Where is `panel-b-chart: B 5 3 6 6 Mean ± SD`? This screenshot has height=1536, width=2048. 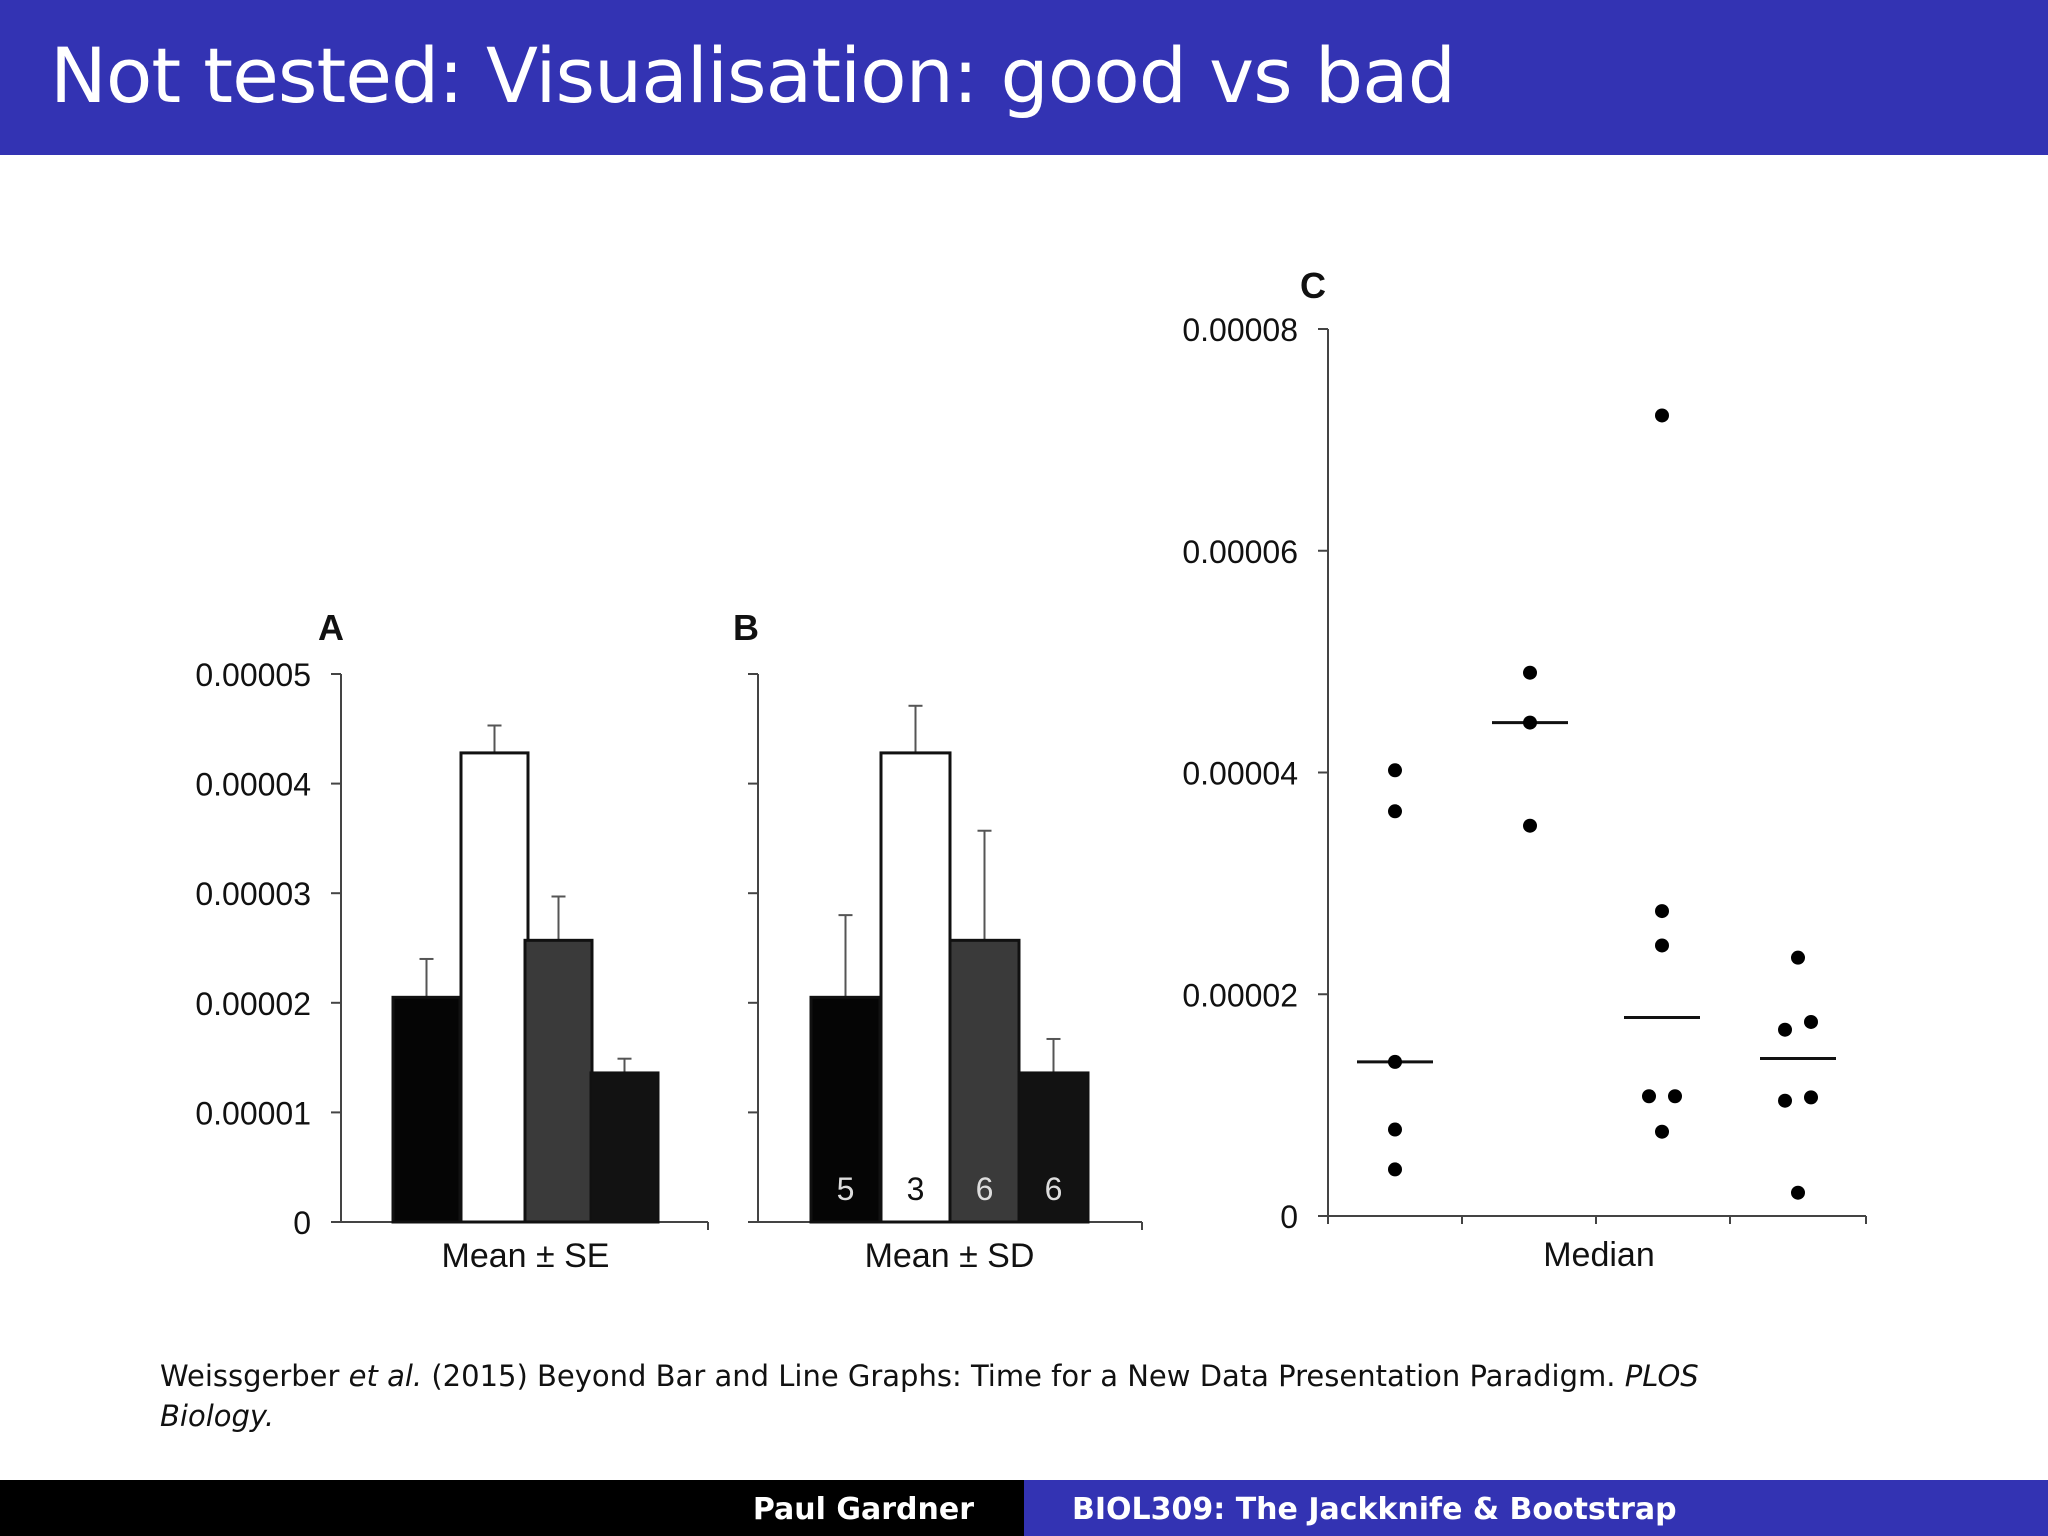 panel-b-chart: B 5 3 6 6 Mean ± SD is located at coordinates (938, 941).